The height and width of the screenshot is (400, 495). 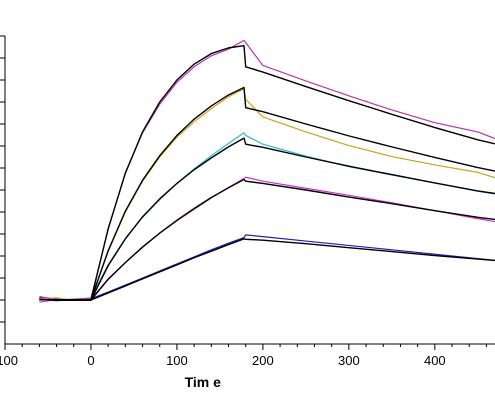 I want to click on x-tick-label: -100, so click(x=9, y=360).